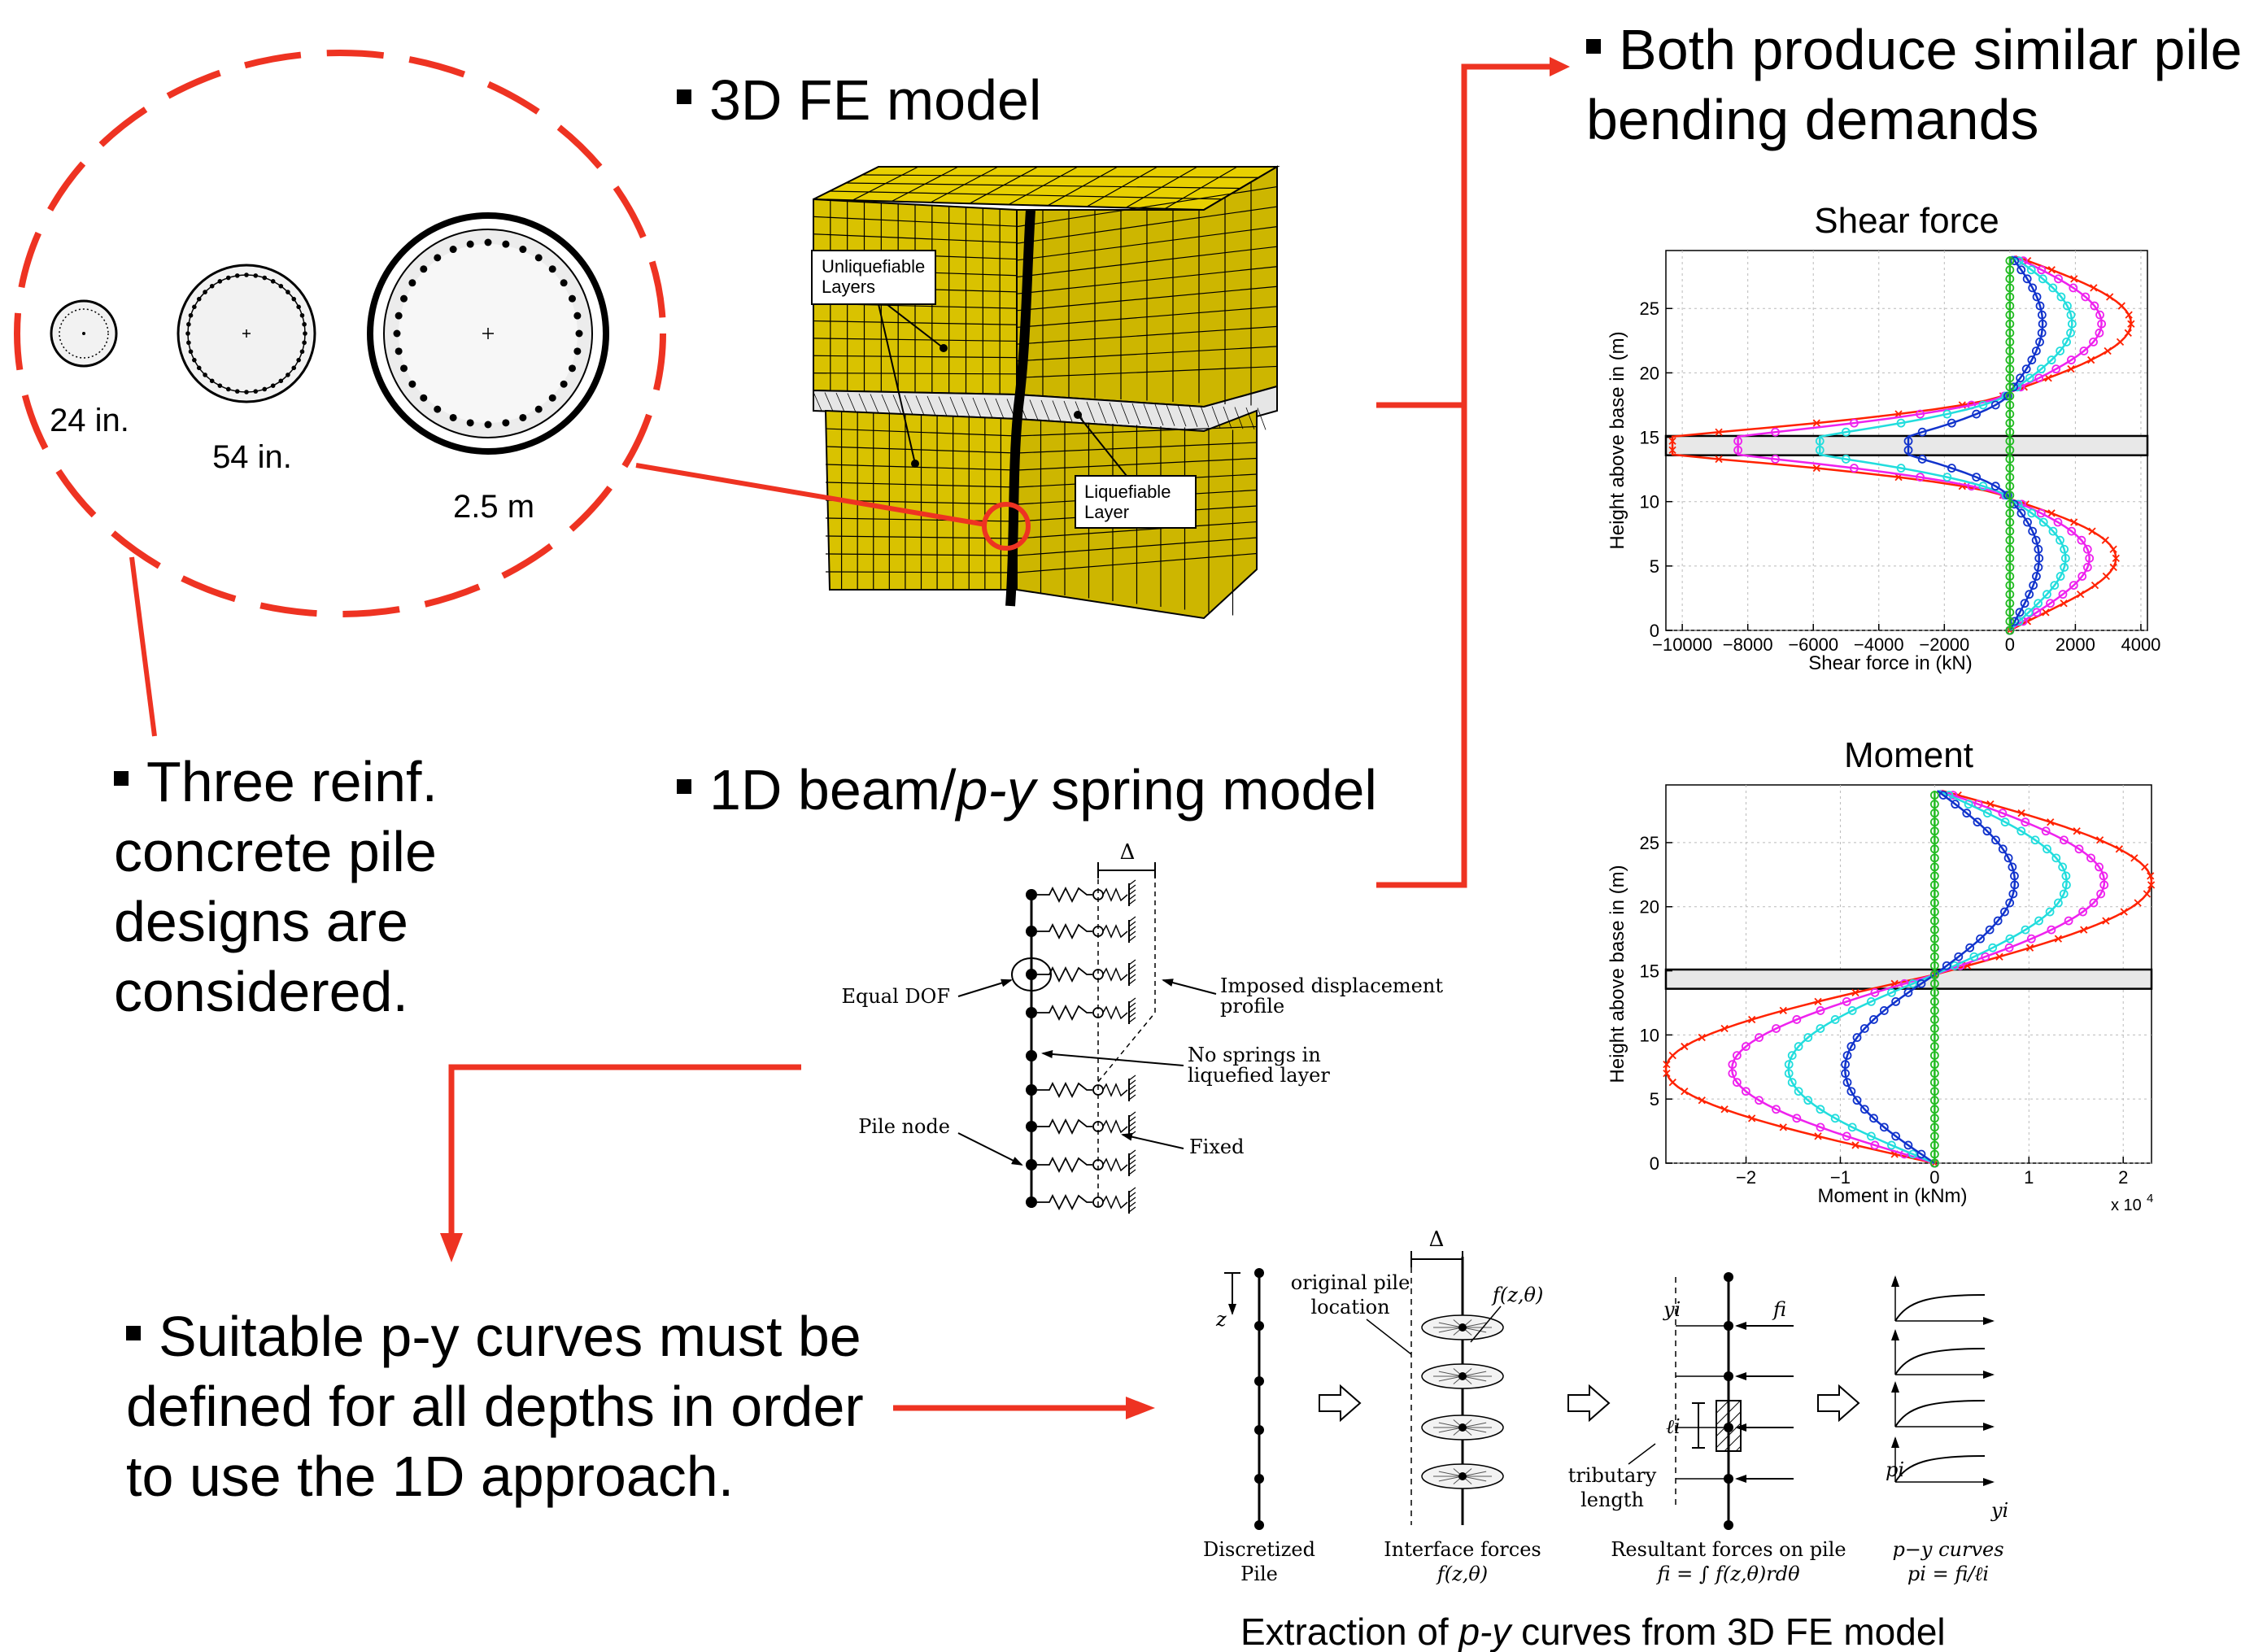 This screenshot has width=2254, height=1652. What do you see at coordinates (895, 996) in the screenshot?
I see `equal-dof-label: Equal DOF` at bounding box center [895, 996].